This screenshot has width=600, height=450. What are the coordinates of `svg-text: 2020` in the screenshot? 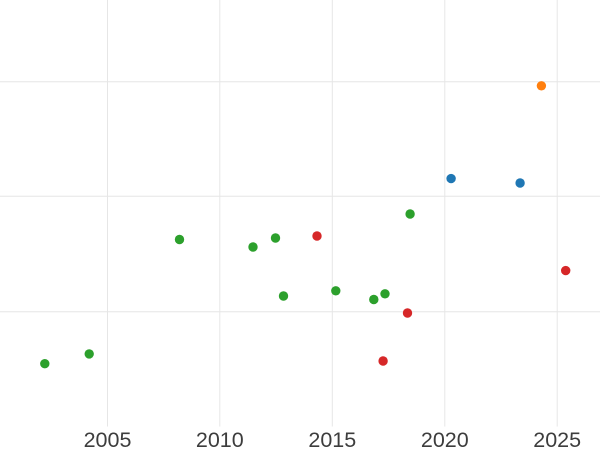 It's located at (445, 439).